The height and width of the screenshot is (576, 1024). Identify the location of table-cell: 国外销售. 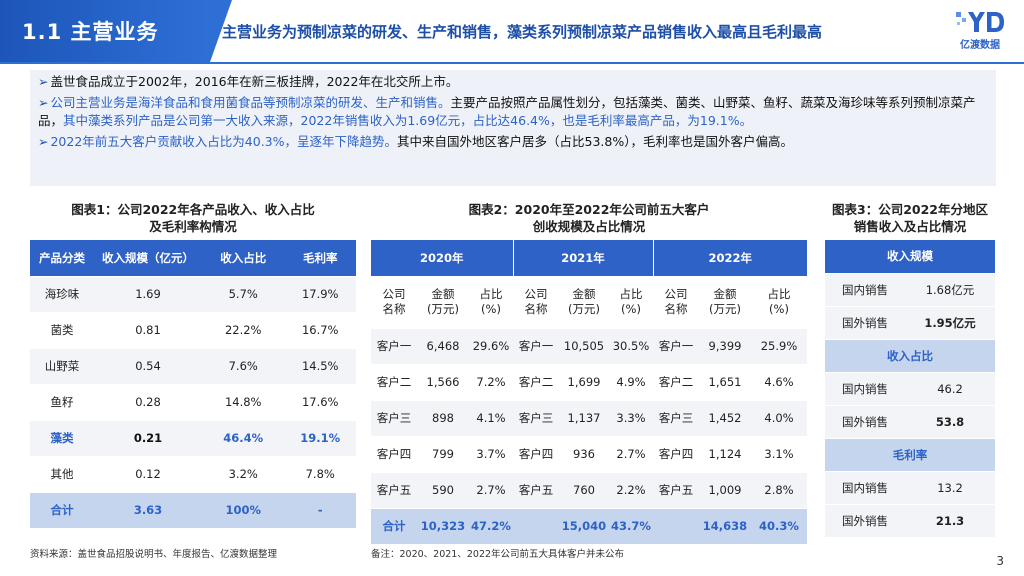
(865, 422).